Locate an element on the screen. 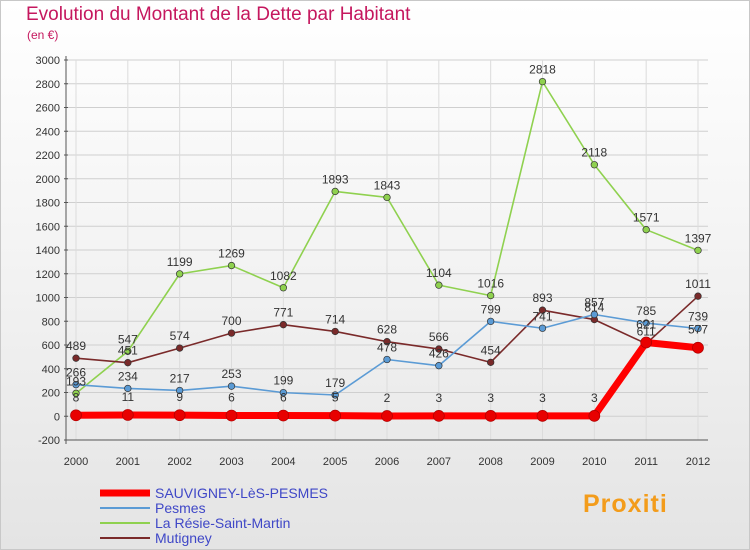 The image size is (750, 550). data-label: 700 is located at coordinates (231, 321).